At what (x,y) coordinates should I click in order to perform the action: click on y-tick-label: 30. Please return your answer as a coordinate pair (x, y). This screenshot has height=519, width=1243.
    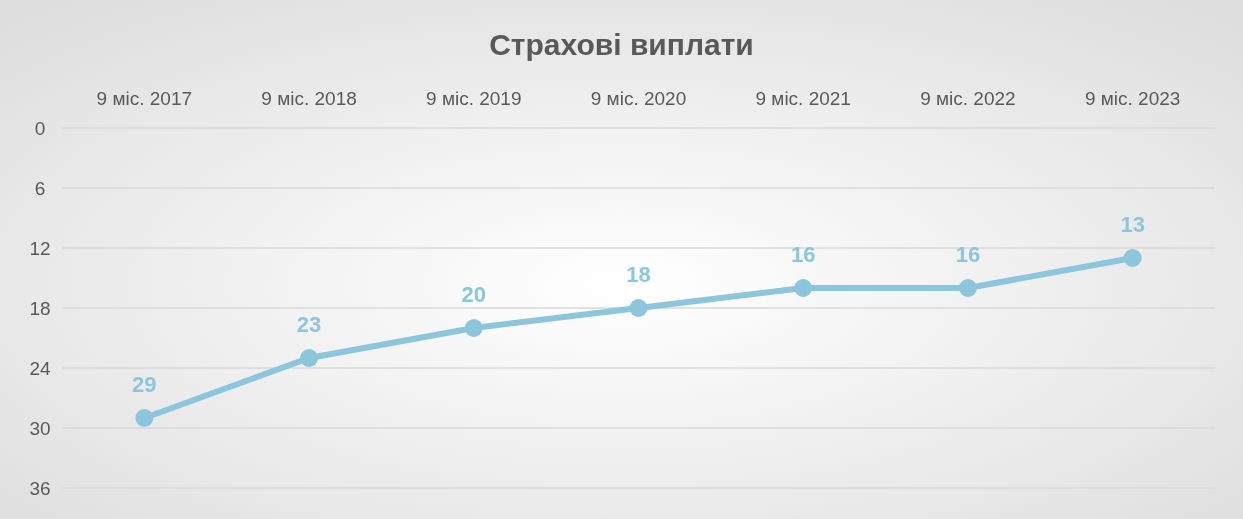
    Looking at the image, I should click on (40, 428).